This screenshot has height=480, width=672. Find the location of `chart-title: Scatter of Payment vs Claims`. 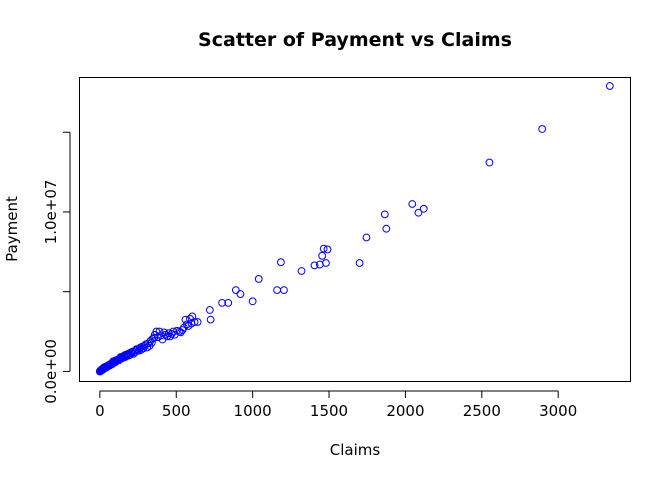

chart-title: Scatter of Payment vs Claims is located at coordinates (355, 40).